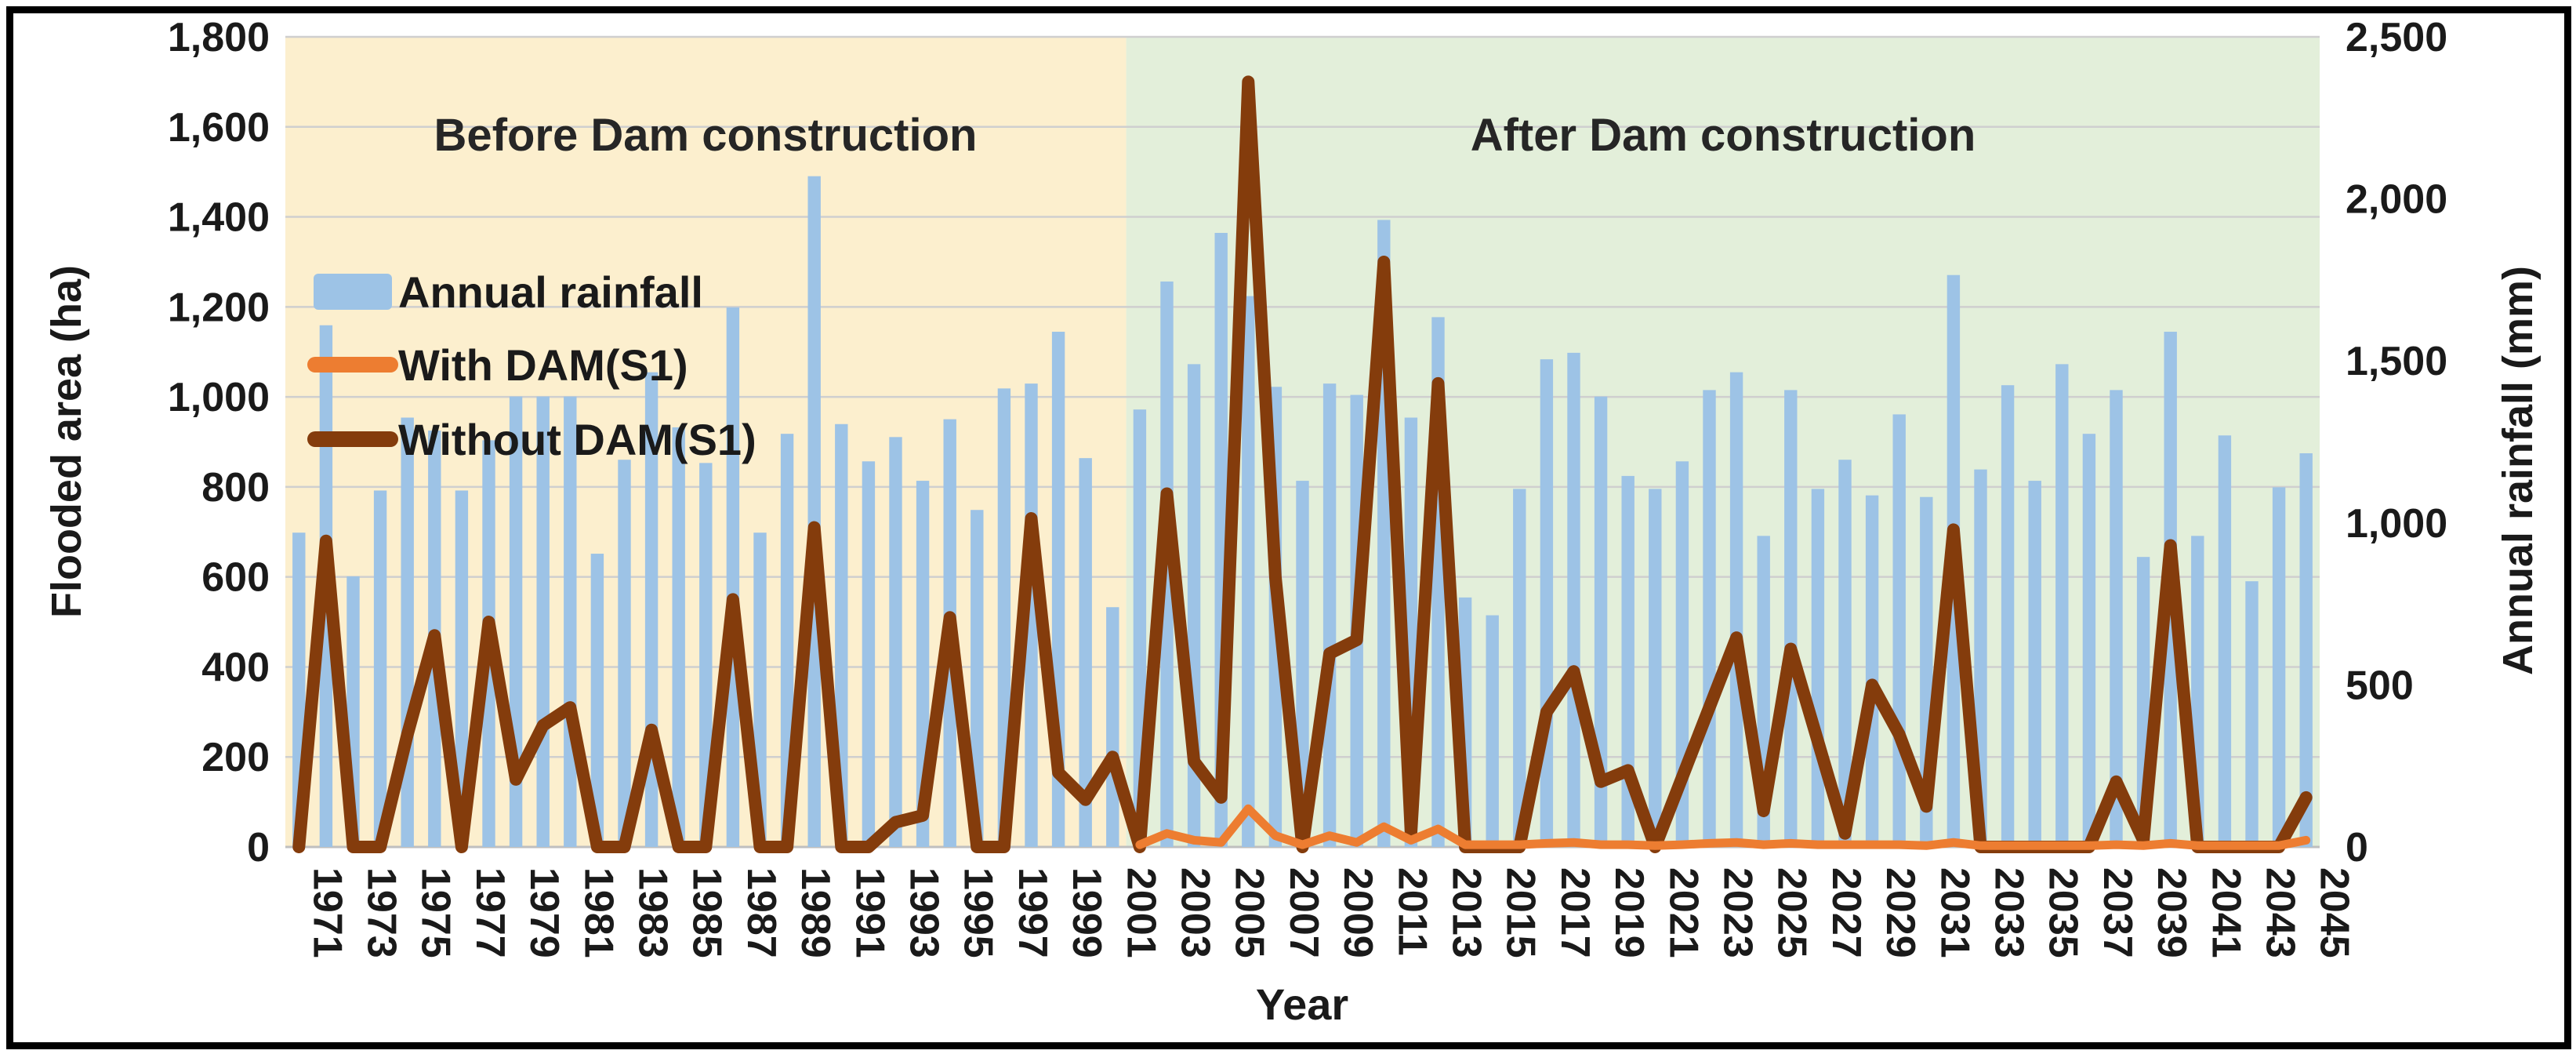 This screenshot has width=2576, height=1054. I want to click on before-dam-region-title: Before Dam construction, so click(706, 135).